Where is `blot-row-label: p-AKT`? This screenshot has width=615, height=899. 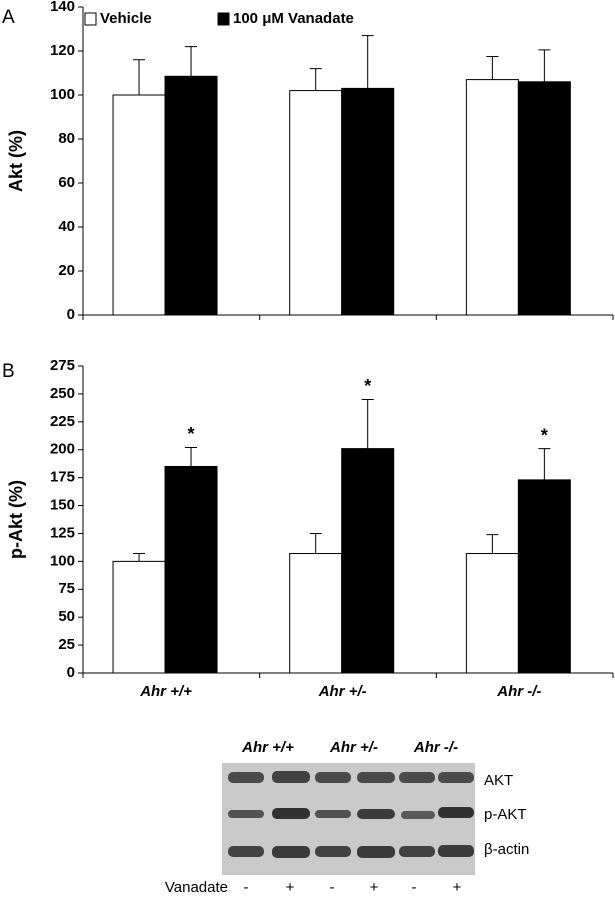 blot-row-label: p-AKT is located at coordinates (505, 814).